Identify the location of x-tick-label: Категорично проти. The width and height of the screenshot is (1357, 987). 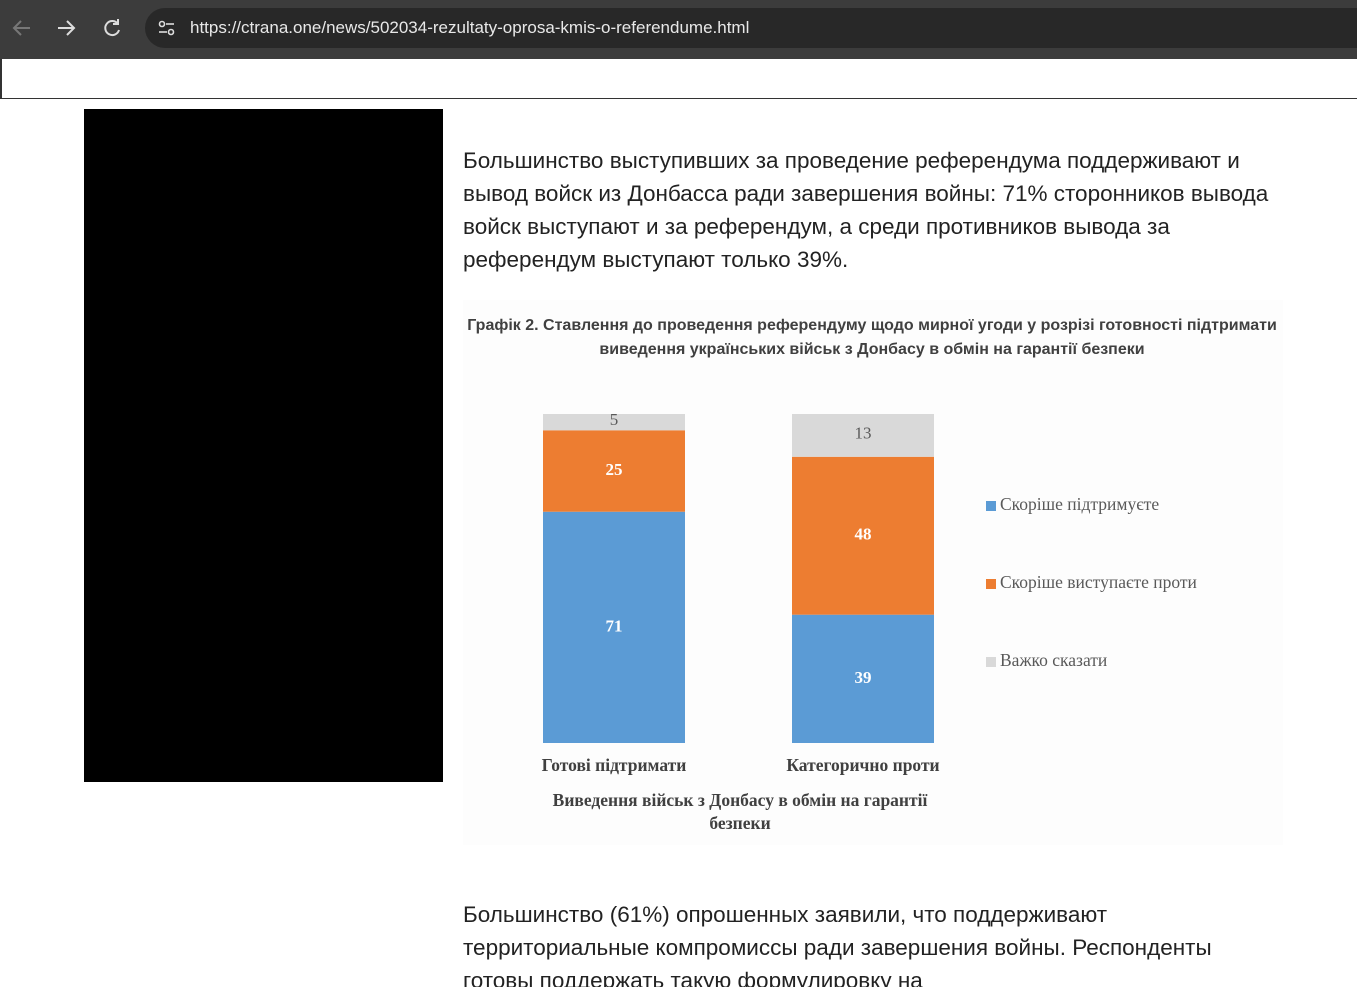
(862, 765).